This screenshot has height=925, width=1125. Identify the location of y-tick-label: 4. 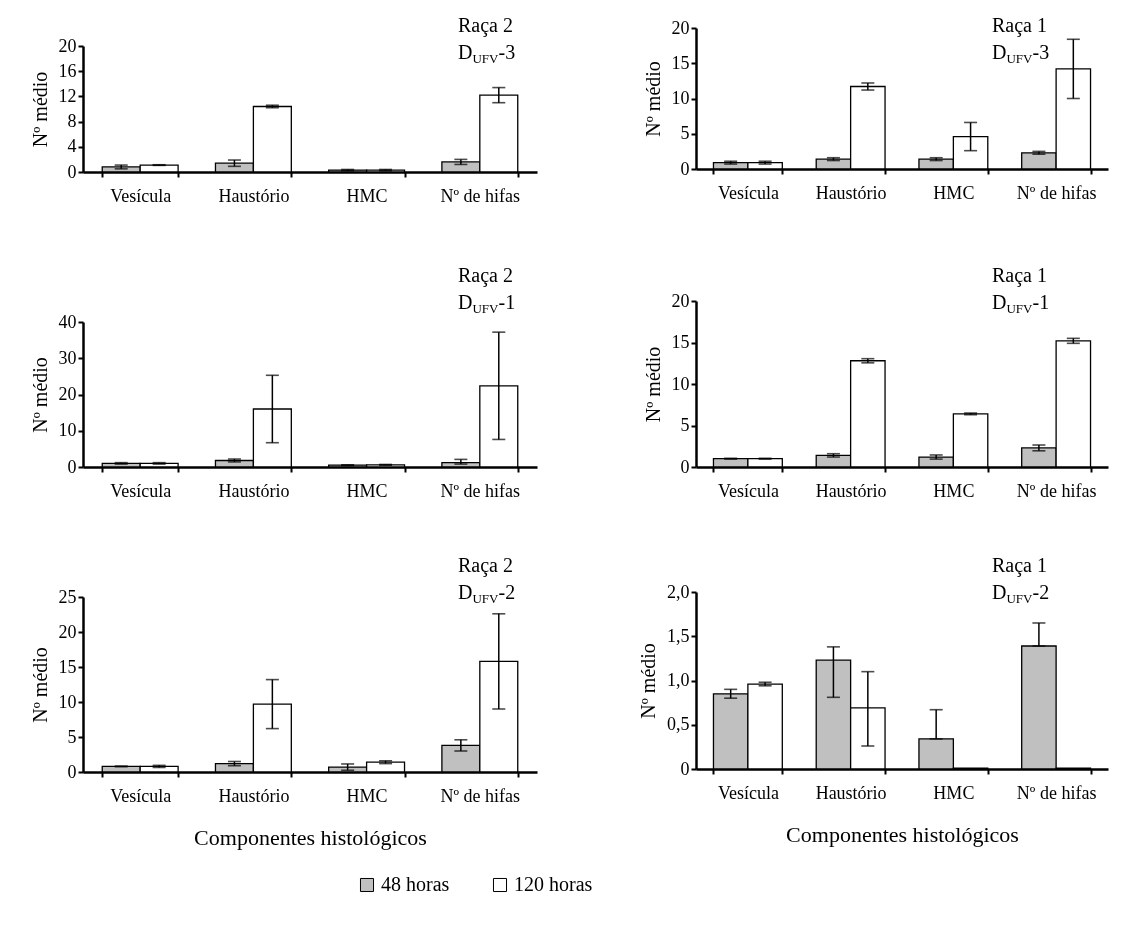
(72, 146).